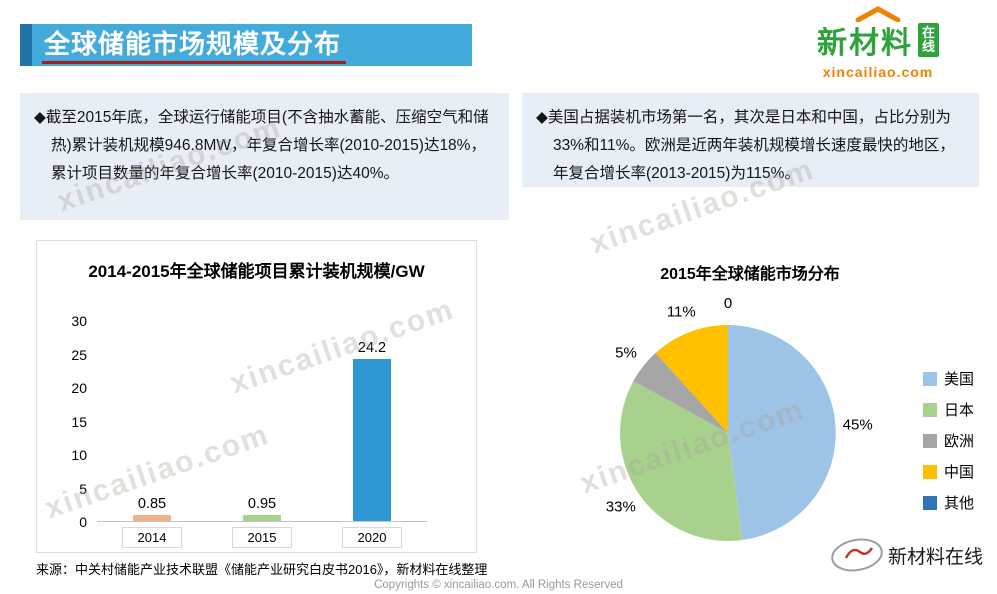 The height and width of the screenshot is (594, 997). I want to click on legend-item: 其他, so click(948, 502).